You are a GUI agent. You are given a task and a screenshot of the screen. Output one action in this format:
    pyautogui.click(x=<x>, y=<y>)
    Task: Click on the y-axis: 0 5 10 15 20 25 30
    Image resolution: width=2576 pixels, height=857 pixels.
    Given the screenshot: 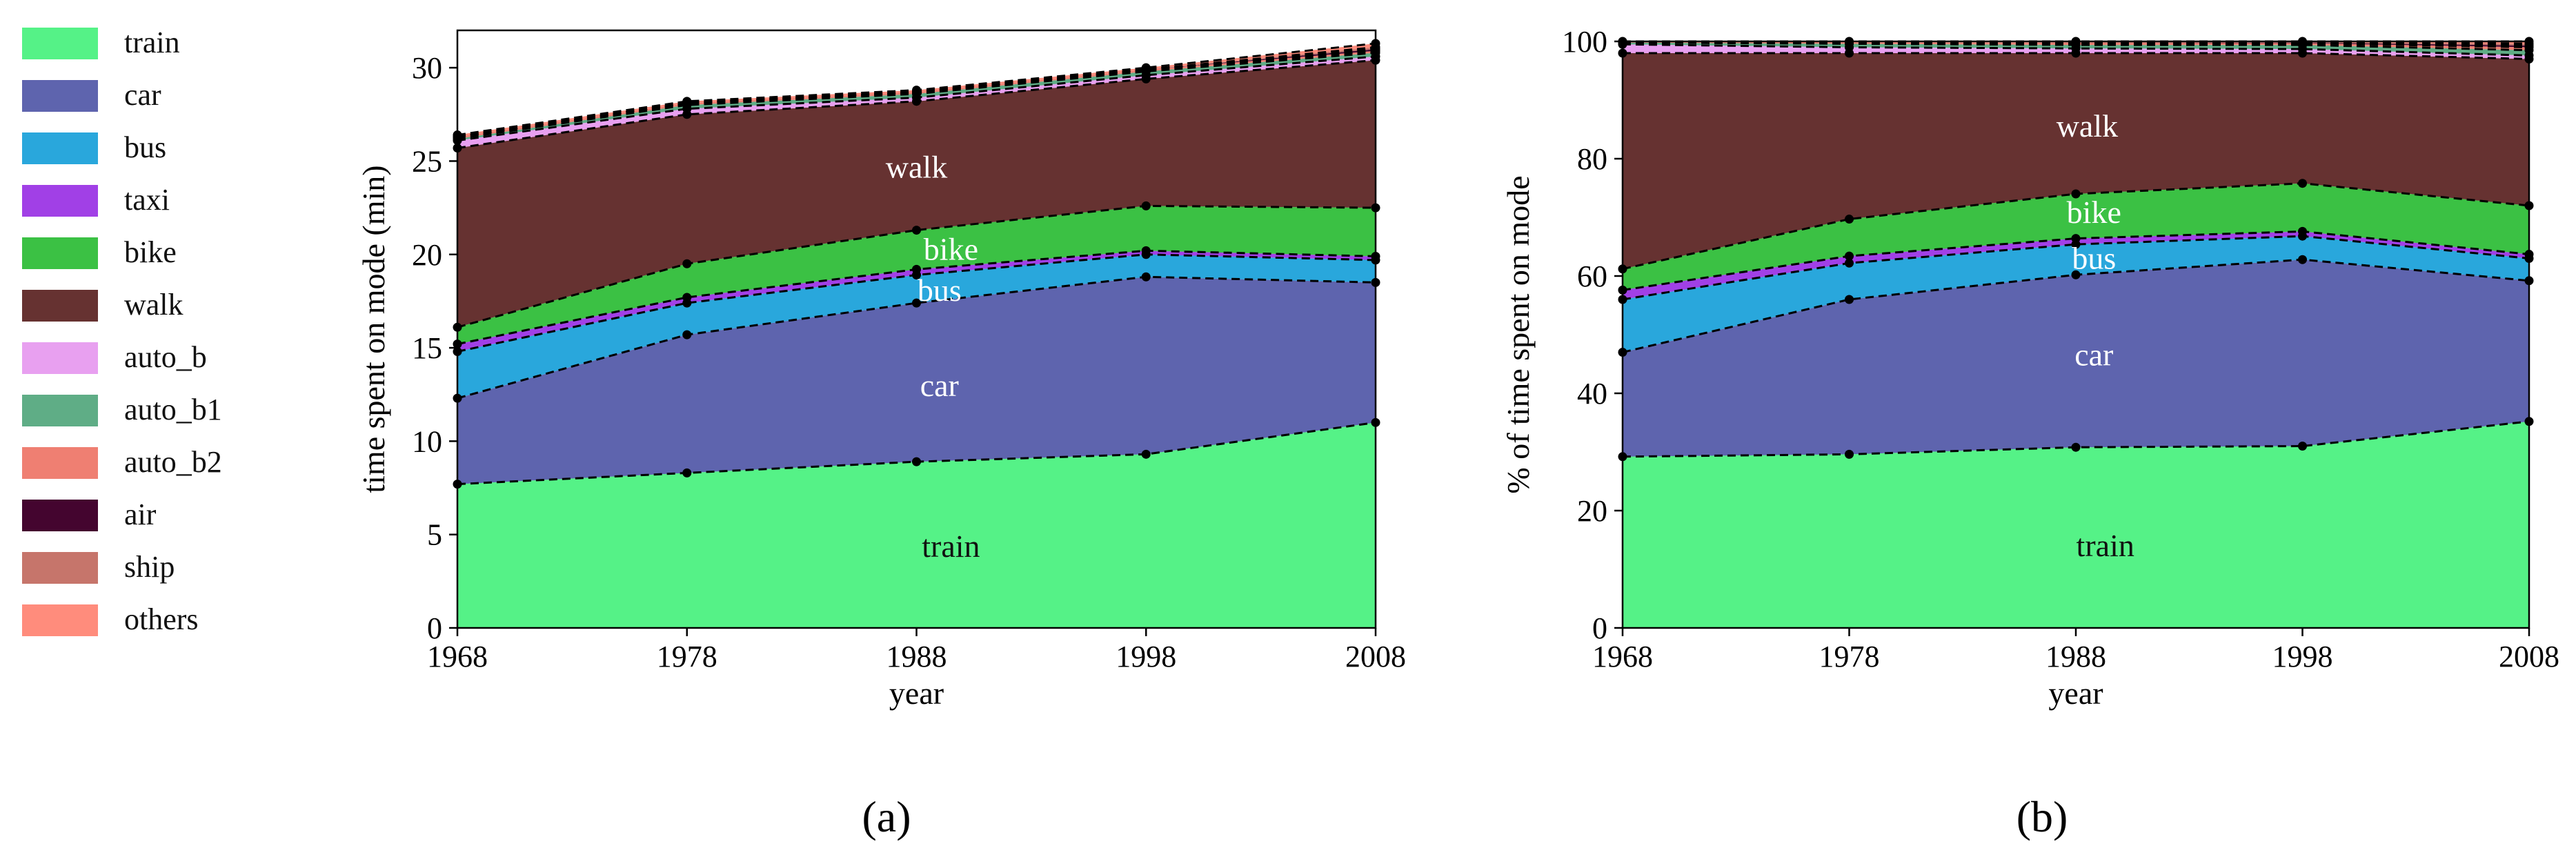 What is the action you would take?
    pyautogui.click(x=434, y=348)
    